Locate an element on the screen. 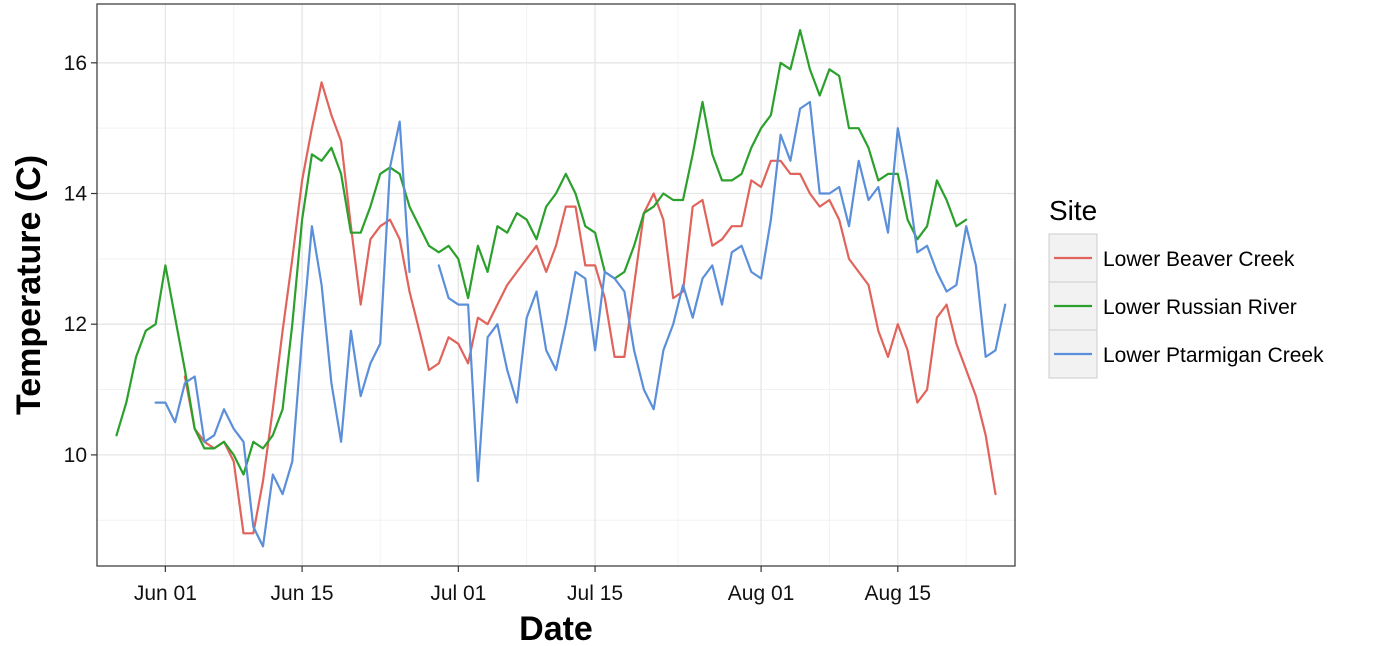 Image resolution: width=1384 pixels, height=646 pixels. x-axis: Jun 01 Jun 15 Jul 01 Jul 15 Aug 01 Aug 15 is located at coordinates (532, 585).